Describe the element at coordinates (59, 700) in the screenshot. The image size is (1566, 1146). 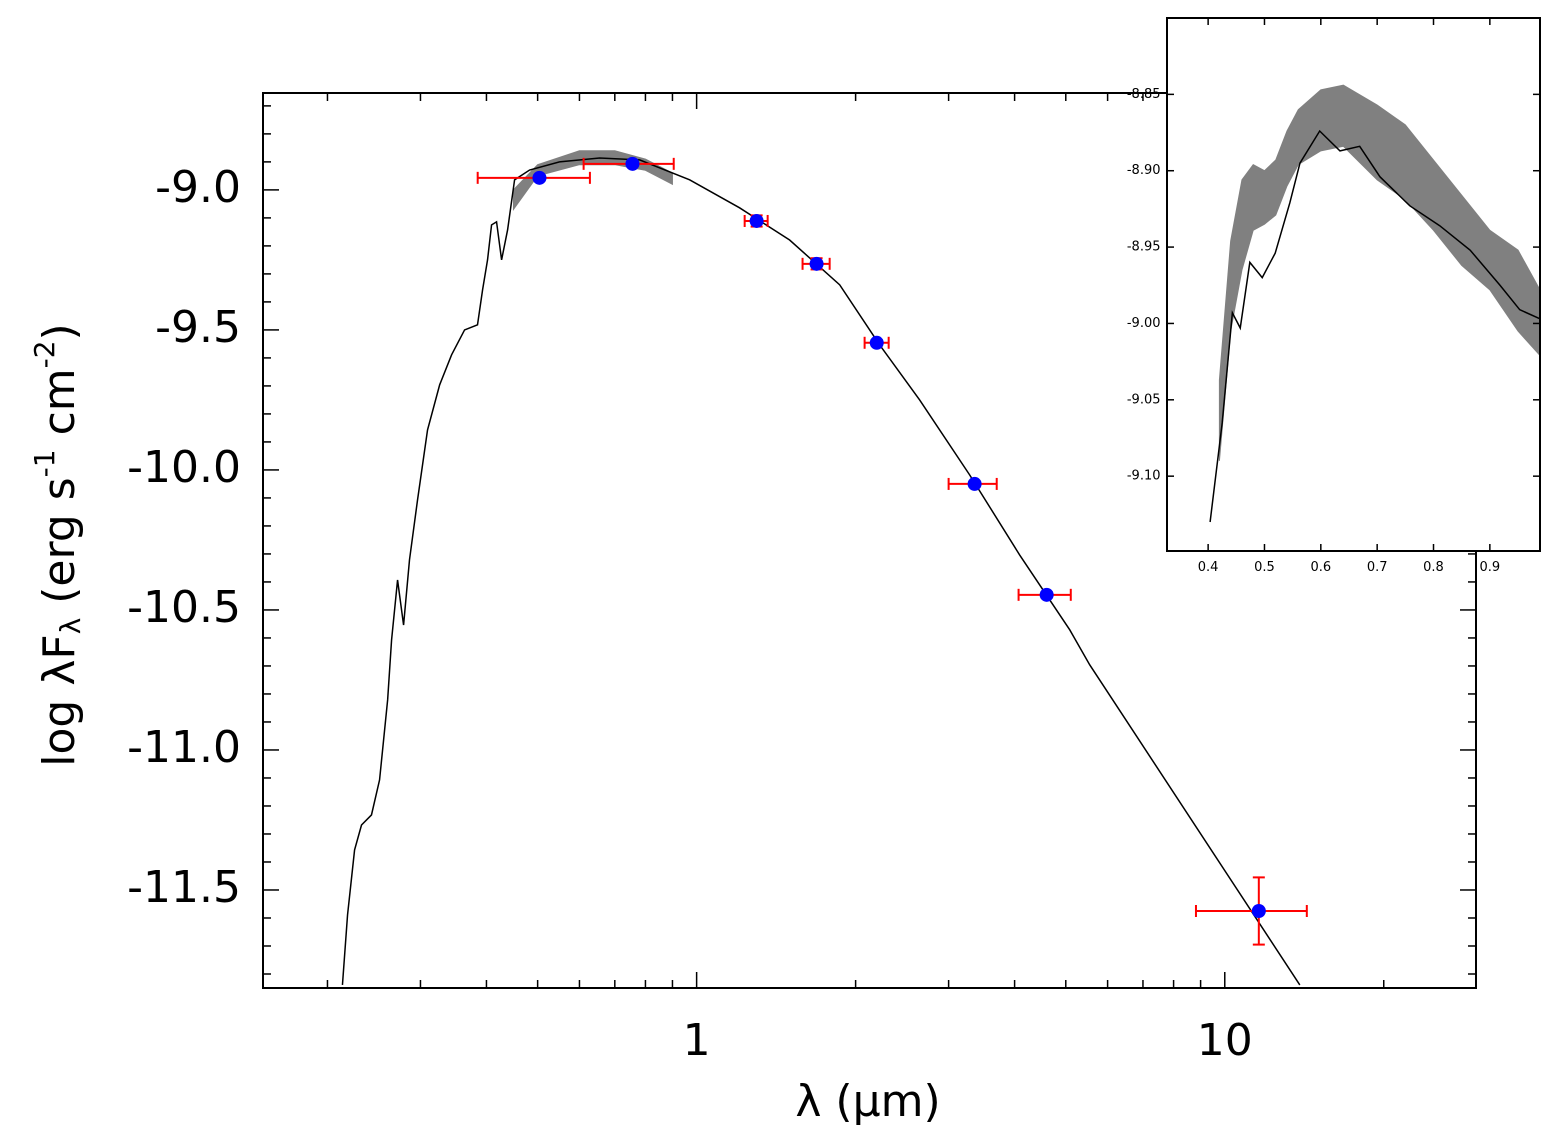
I see `y-label-part: log λF` at that location.